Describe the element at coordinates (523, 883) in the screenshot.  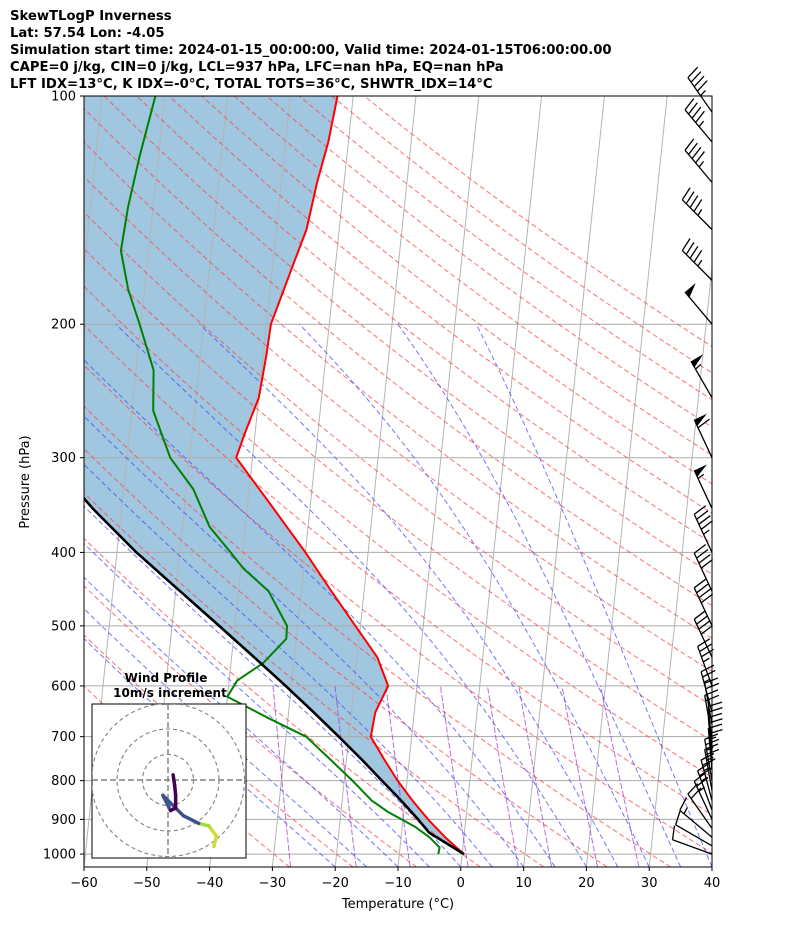
I see `x-tick-label: 10` at that location.